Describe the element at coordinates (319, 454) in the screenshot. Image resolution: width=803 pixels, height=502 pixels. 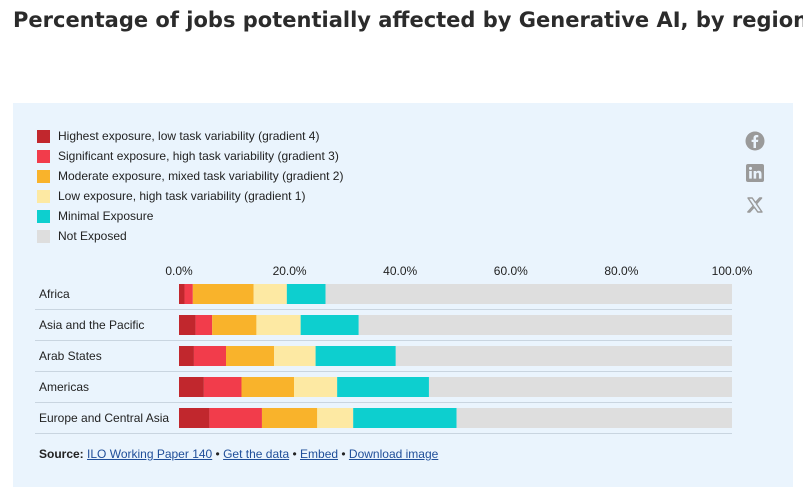
I see `embed-link: Embed` at that location.